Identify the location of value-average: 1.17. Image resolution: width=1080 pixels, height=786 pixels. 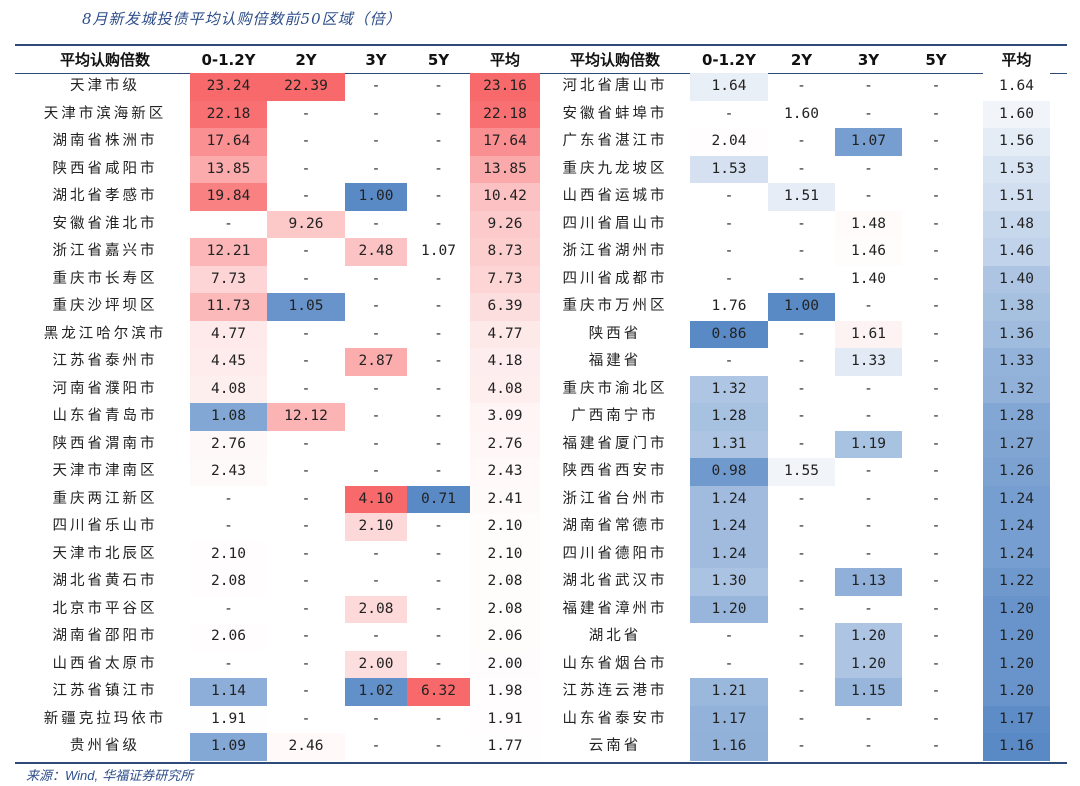
(1016, 719).